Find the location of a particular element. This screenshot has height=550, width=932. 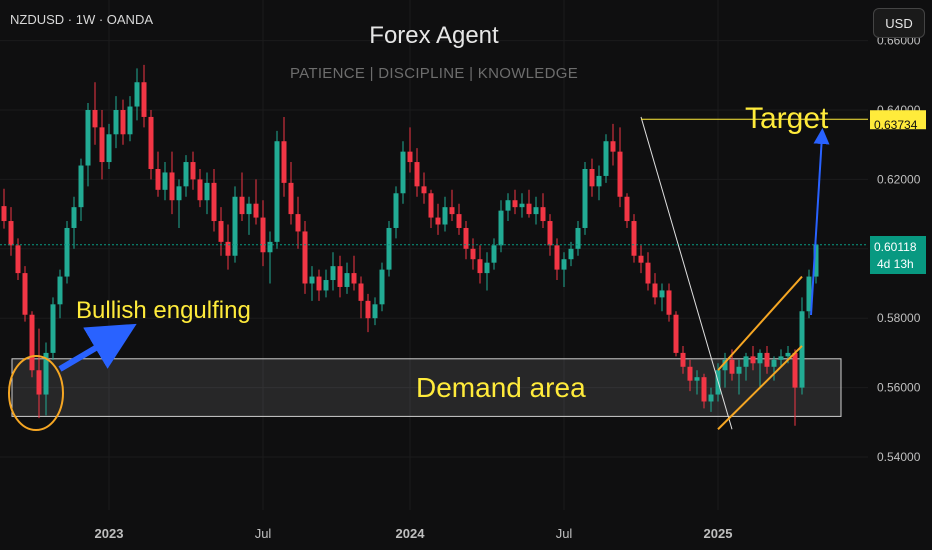

bullish-engulfing-circle is located at coordinates (36, 393).